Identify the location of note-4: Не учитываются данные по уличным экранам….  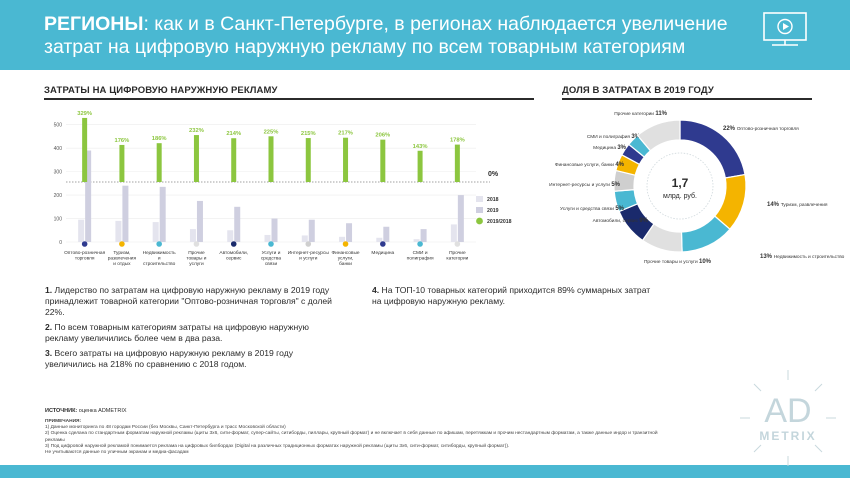
(117, 453).